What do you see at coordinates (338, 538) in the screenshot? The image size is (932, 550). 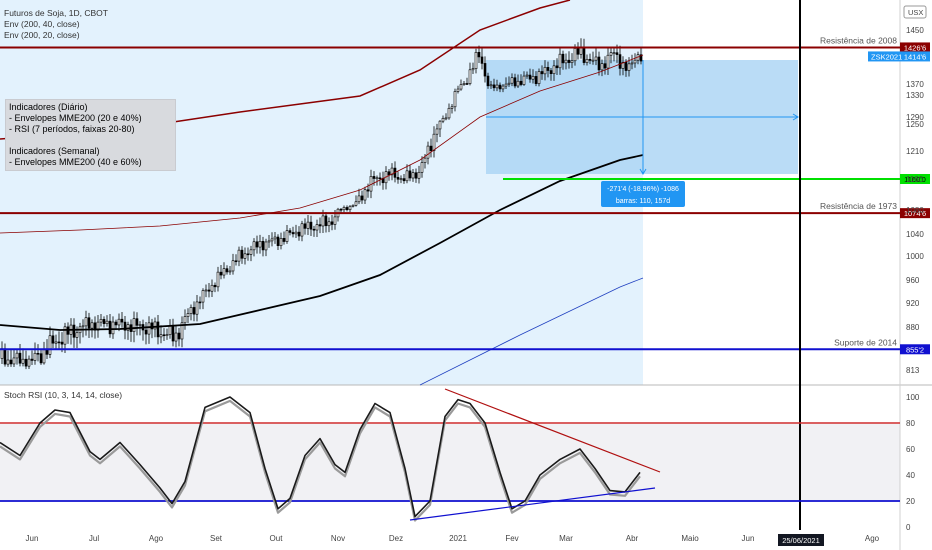 I see `x-axis-label: Nov` at bounding box center [338, 538].